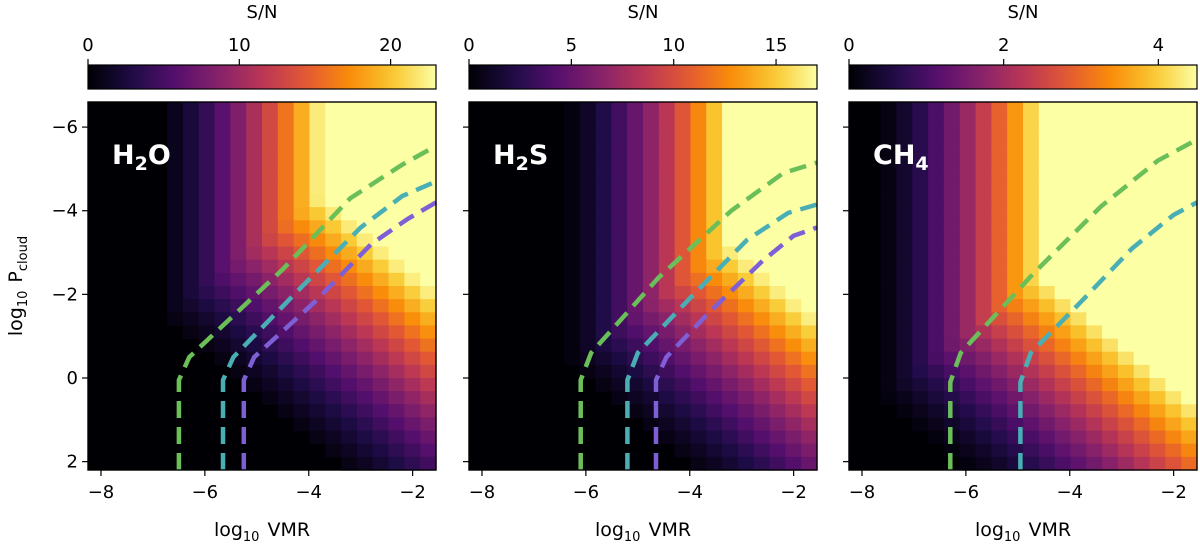  What do you see at coordinates (1073, 303) in the screenshot?
I see `contours` at bounding box center [1073, 303].